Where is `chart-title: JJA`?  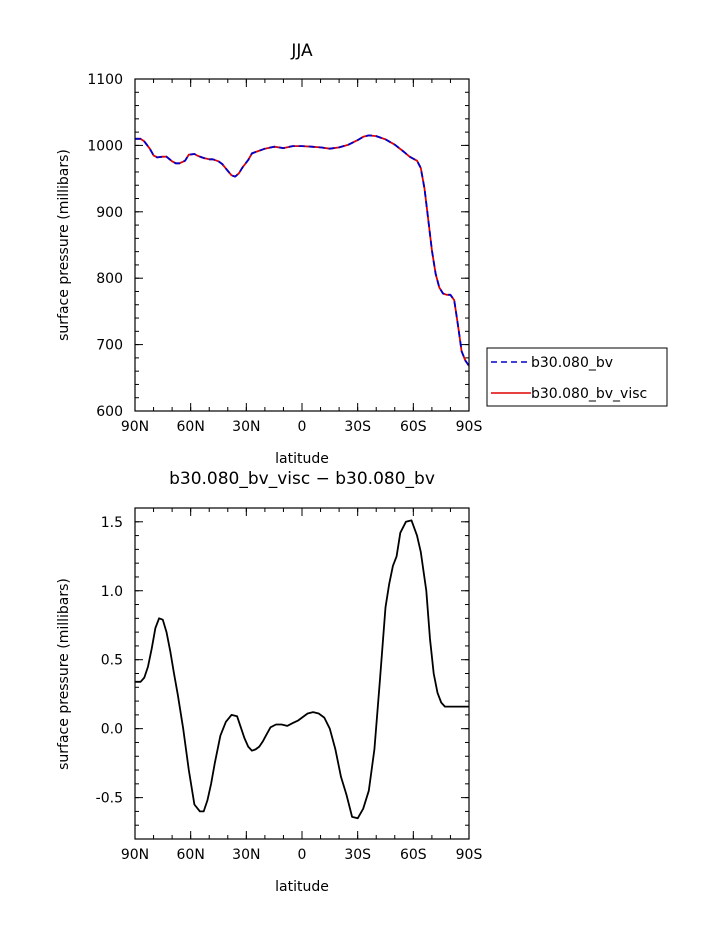
chart-title: JJA is located at coordinates (301, 51).